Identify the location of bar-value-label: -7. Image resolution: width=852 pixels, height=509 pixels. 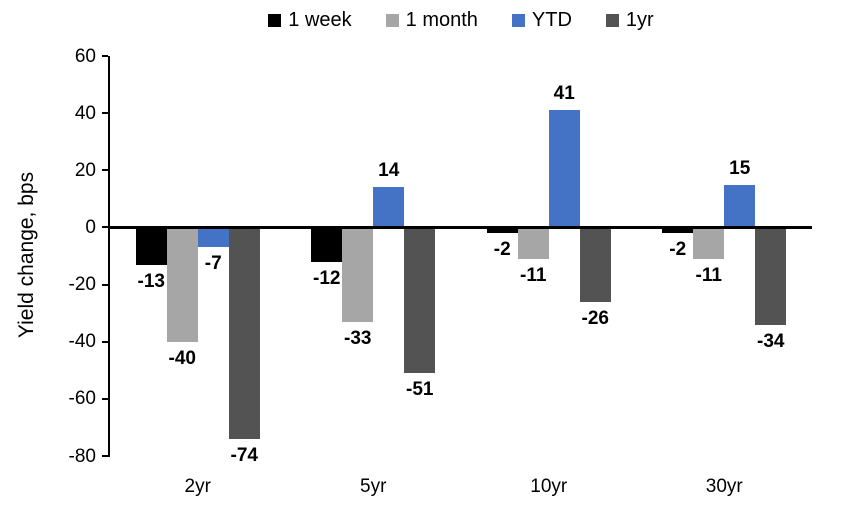
(213, 264).